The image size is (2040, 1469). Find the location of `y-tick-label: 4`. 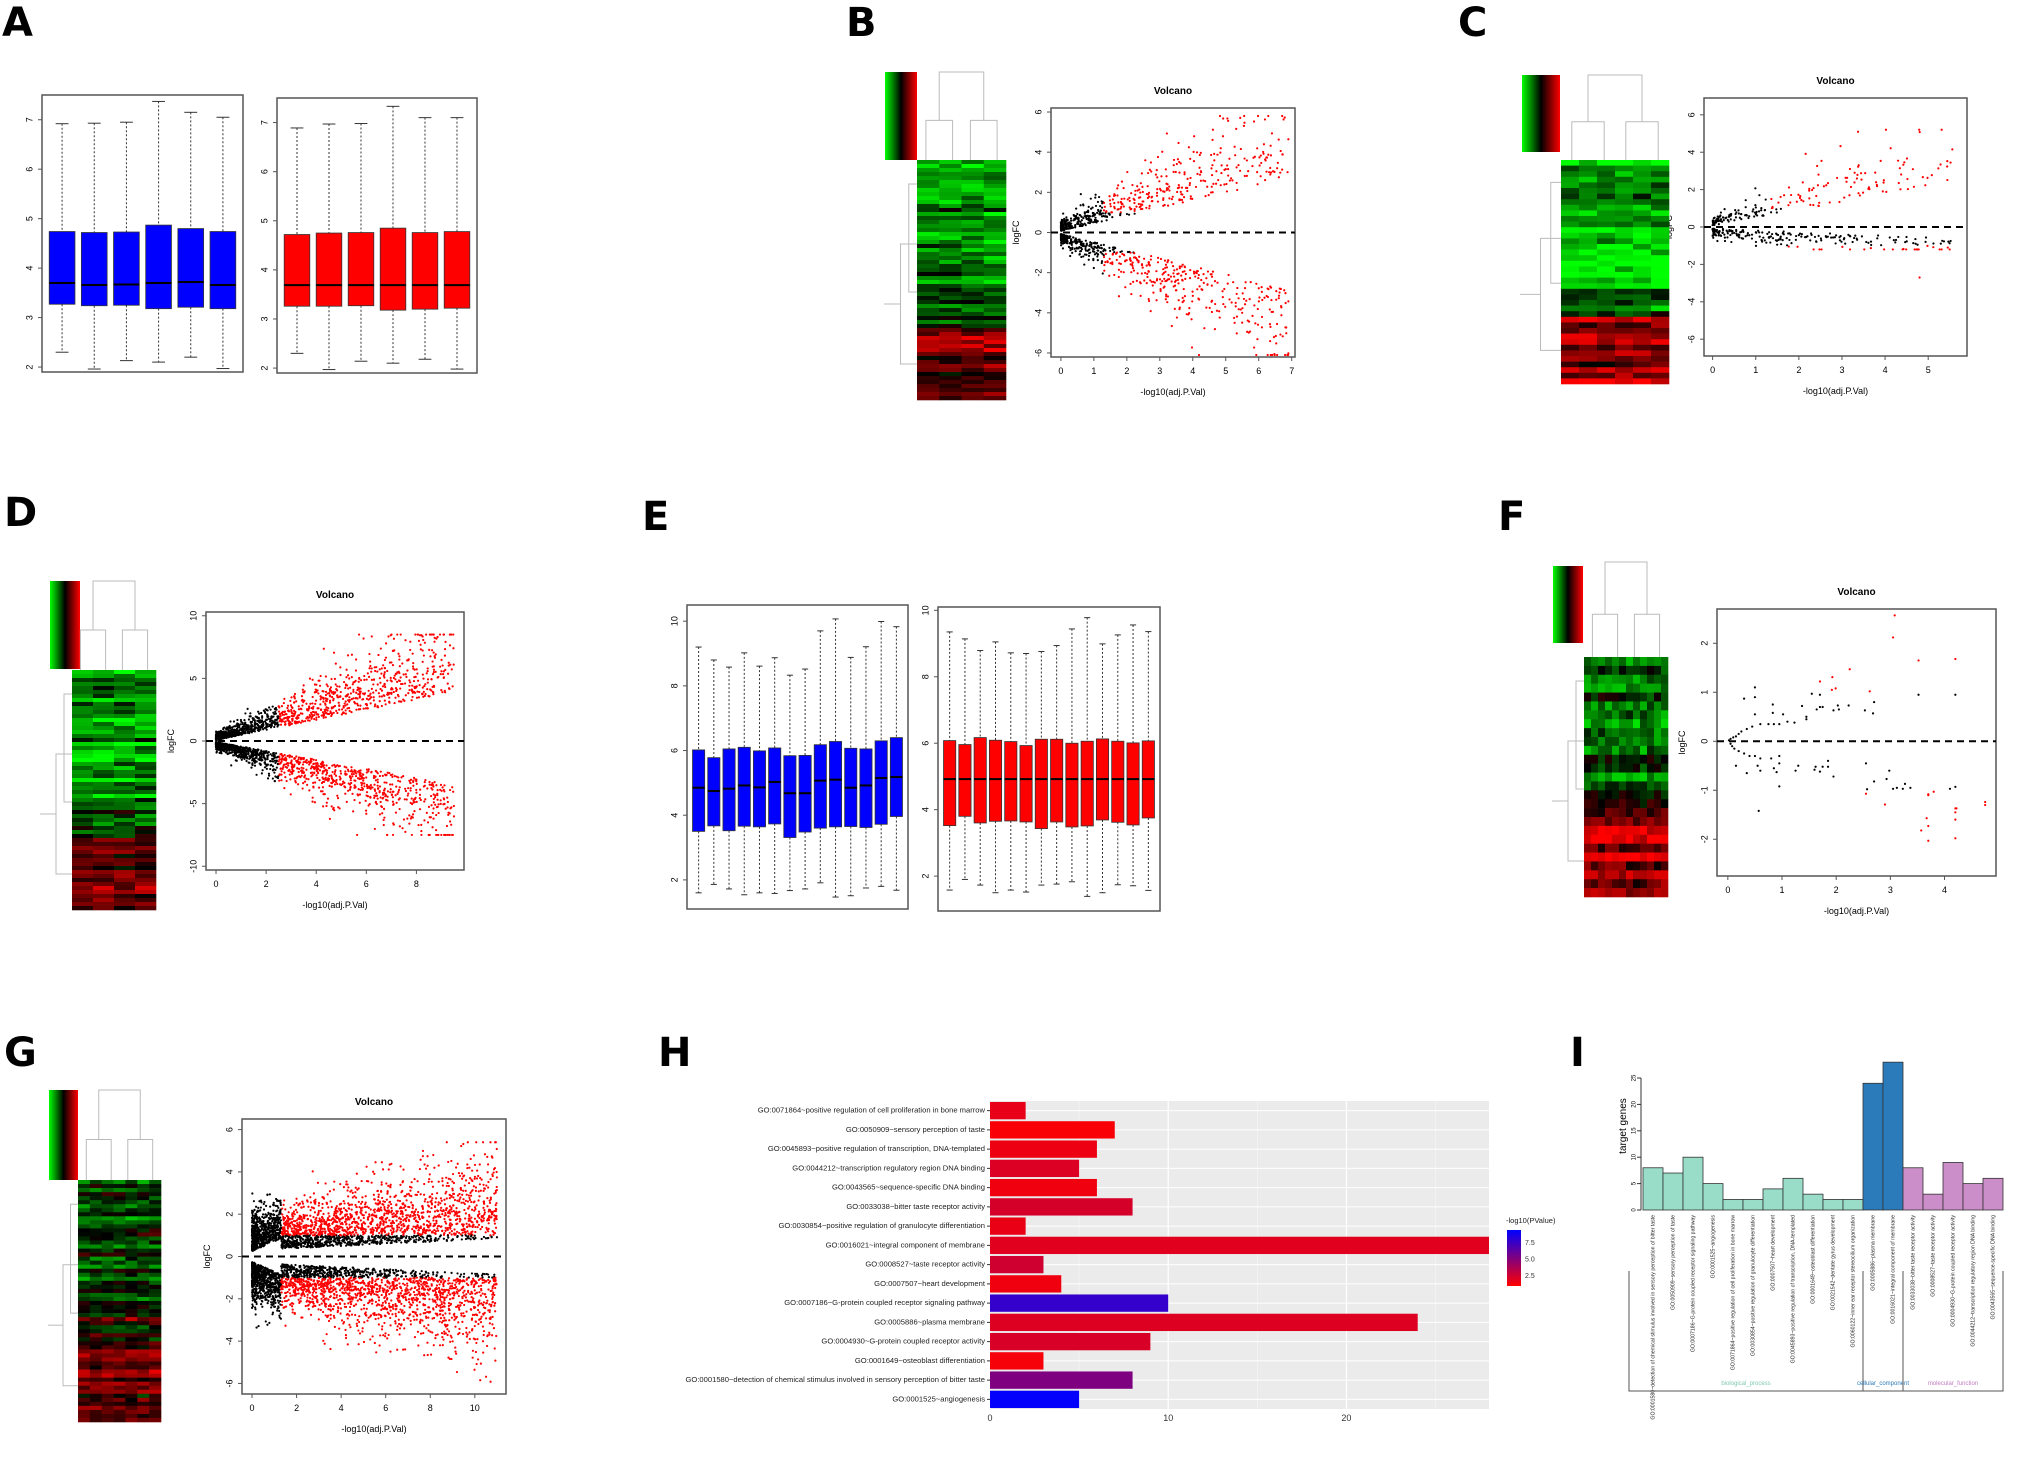

y-tick-label: 4 is located at coordinates (29, 268).